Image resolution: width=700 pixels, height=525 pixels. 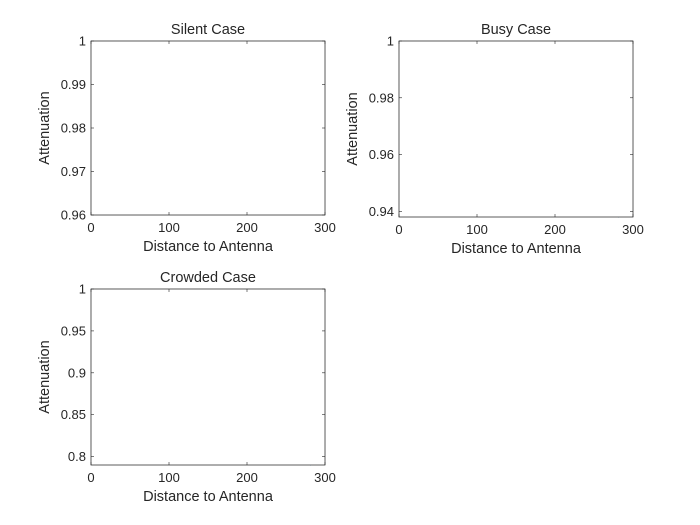 What do you see at coordinates (77, 372) in the screenshot?
I see `y-tick-label: 0.9` at bounding box center [77, 372].